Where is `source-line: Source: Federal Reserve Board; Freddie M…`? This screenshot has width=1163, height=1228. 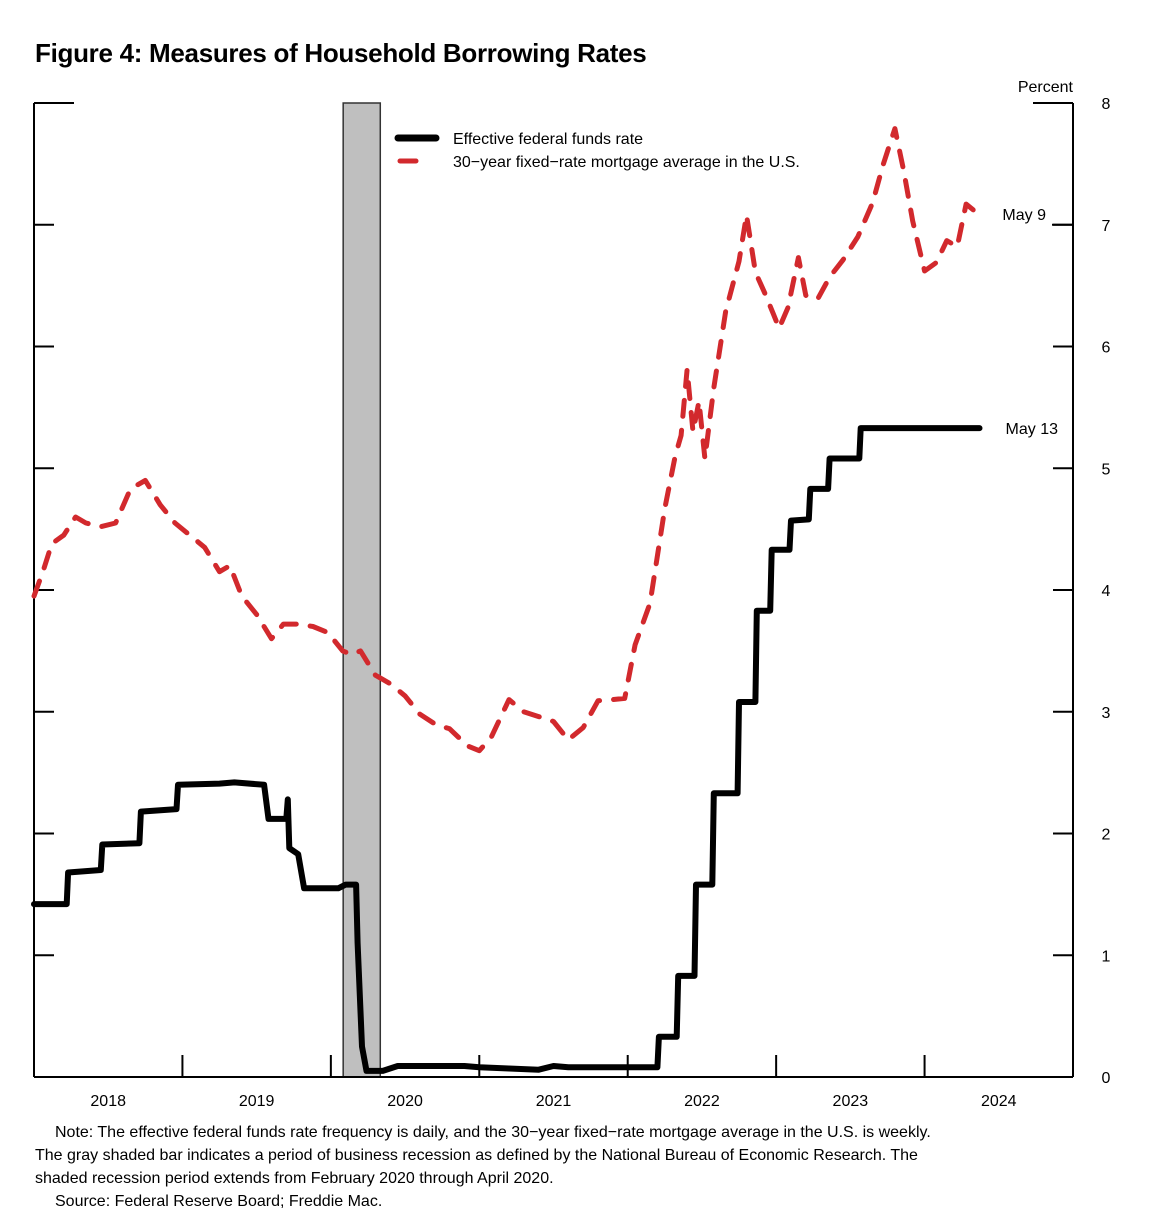
source-line: Source: Federal Reserve Board; Freddie M… is located at coordinates (219, 1201).